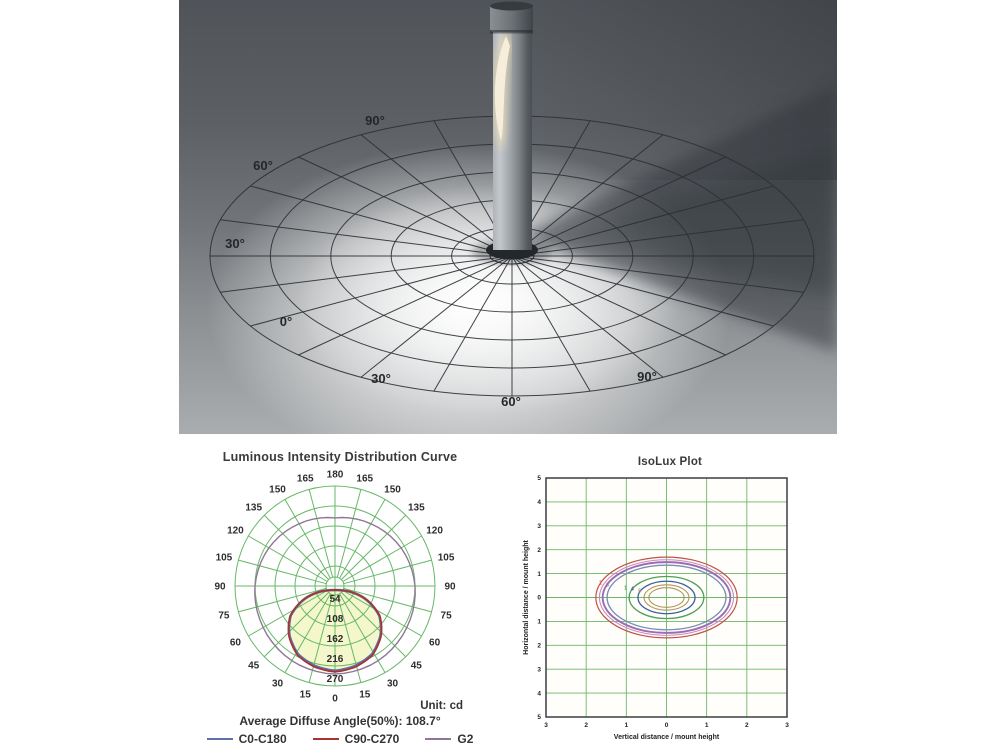 Image resolution: width=1000 pixels, height=750 pixels. What do you see at coordinates (277, 490) in the screenshot?
I see `label: 150` at bounding box center [277, 490].